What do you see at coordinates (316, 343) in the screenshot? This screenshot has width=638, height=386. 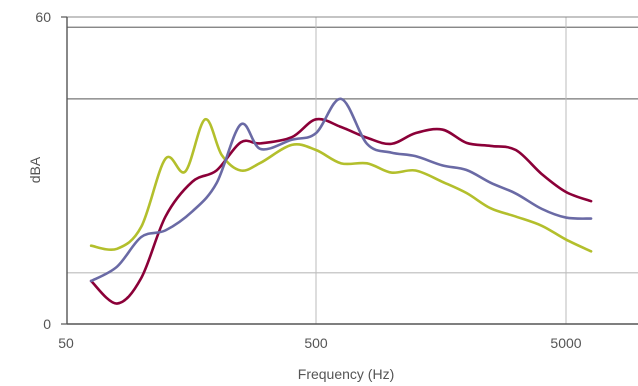 I see `x-tick-label: 500` at bounding box center [316, 343].